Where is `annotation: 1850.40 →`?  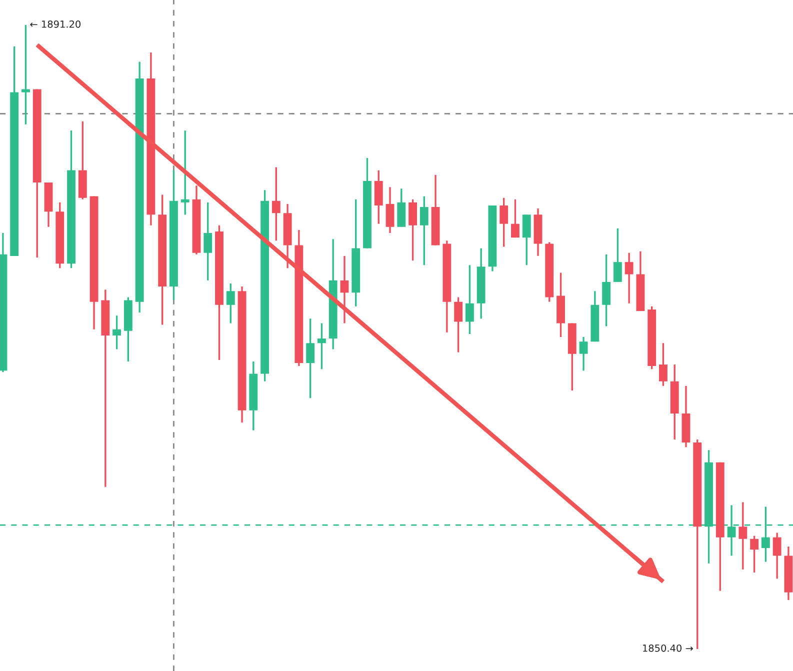
annotation: 1850.40 → is located at coordinates (668, 648).